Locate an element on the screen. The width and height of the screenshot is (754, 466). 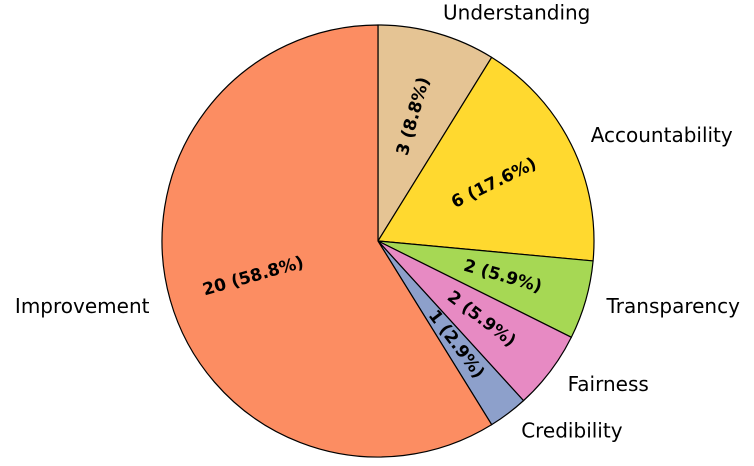
category-label-understanding: Understanding is located at coordinates (516, 12).